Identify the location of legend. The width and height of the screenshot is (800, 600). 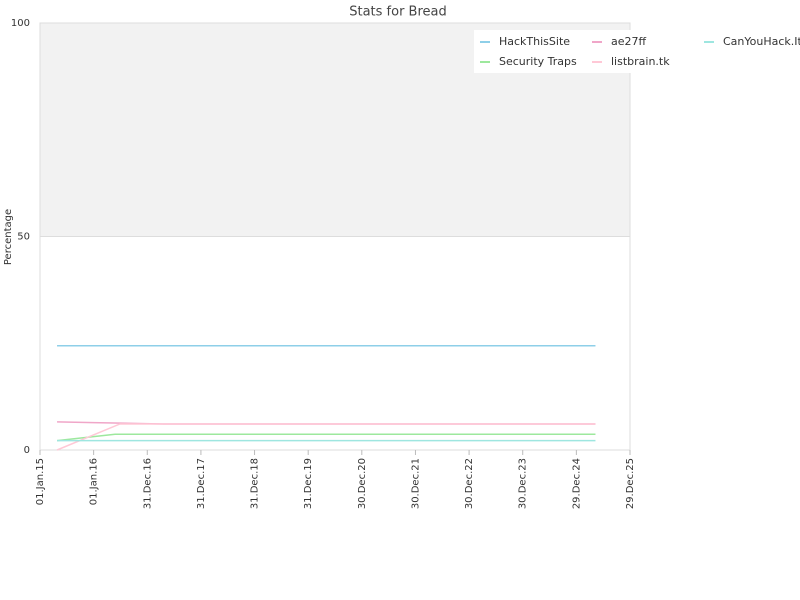
(632, 51).